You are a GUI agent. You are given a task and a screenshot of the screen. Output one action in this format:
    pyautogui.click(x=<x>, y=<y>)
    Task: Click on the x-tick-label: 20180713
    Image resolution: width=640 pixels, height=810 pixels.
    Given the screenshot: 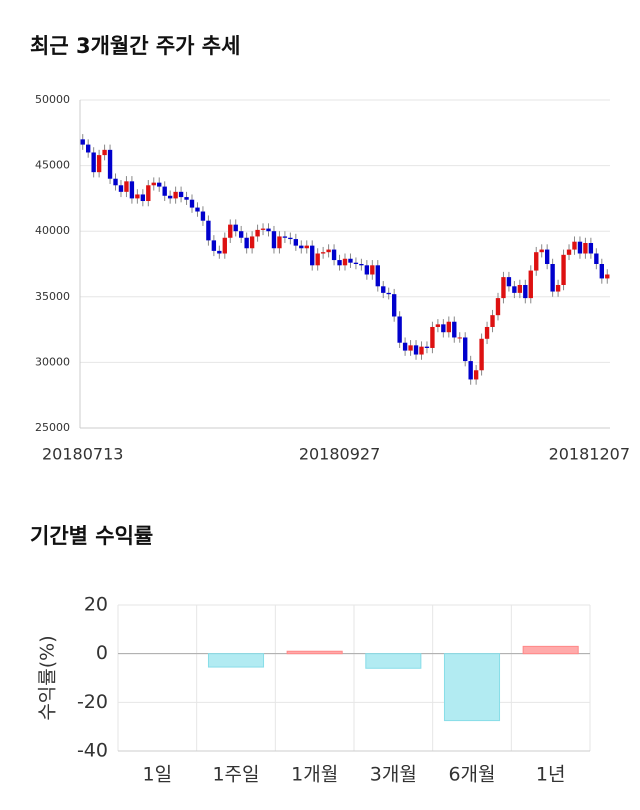 What is the action you would take?
    pyautogui.click(x=82, y=454)
    